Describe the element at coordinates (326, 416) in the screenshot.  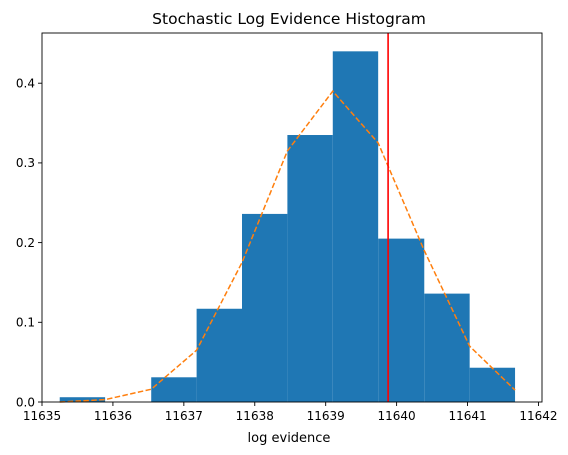
I see `x-tick-label: 11639` at that location.